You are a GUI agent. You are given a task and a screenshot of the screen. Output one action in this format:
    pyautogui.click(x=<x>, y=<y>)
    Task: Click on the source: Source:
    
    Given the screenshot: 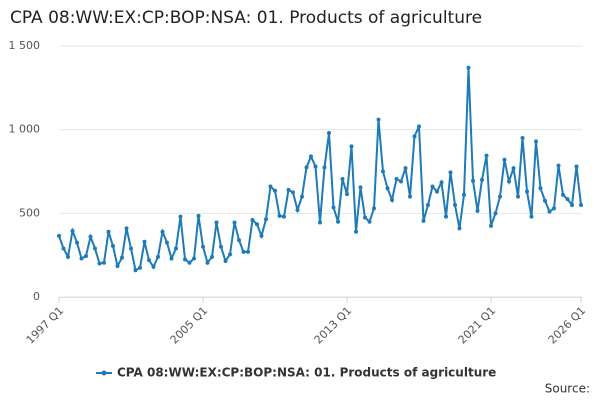 What is the action you would take?
    pyautogui.click(x=567, y=389)
    